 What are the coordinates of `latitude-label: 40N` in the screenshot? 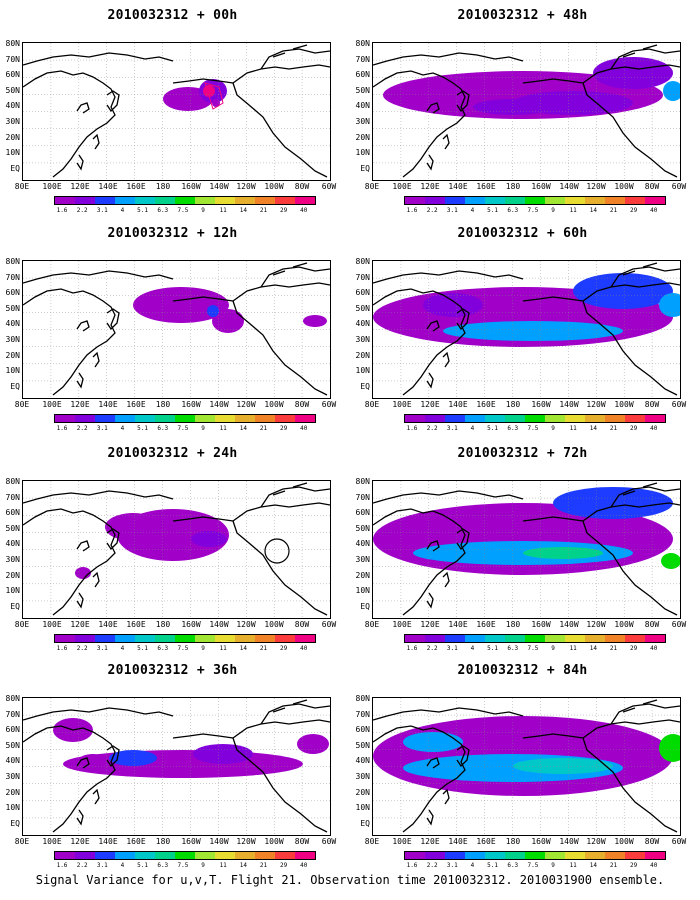 It's located at (362, 324).